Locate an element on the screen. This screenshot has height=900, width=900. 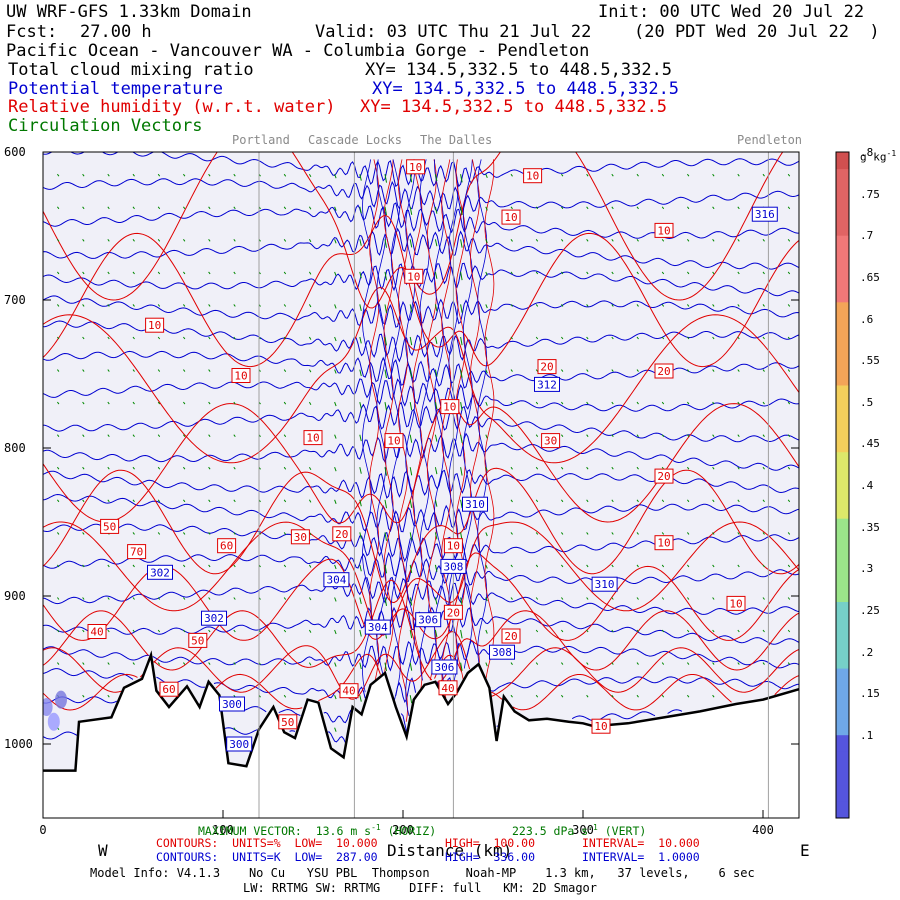
vert-vector-label: 223.5 dPa s-1 (VERT) is located at coordinates (579, 830).